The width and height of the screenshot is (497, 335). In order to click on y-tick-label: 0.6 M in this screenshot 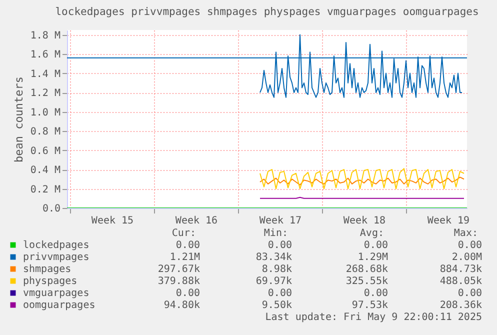, I will do `click(45, 151)`.